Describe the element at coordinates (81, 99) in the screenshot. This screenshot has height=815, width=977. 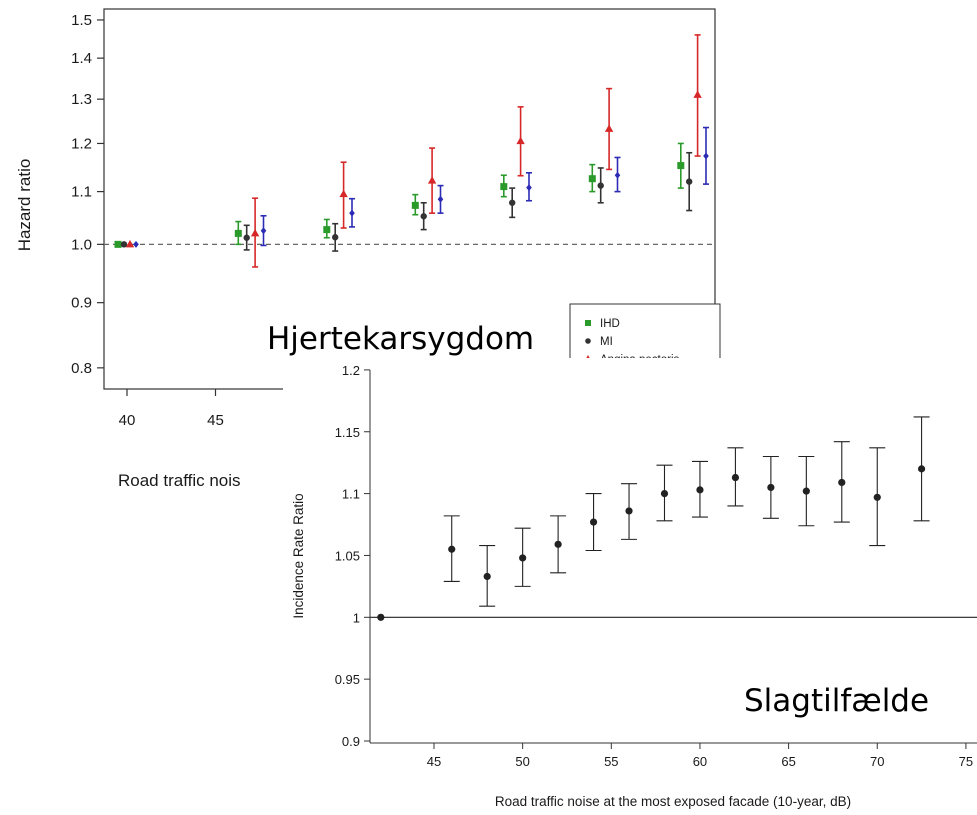
I see `y-tick-label: 1.3` at that location.